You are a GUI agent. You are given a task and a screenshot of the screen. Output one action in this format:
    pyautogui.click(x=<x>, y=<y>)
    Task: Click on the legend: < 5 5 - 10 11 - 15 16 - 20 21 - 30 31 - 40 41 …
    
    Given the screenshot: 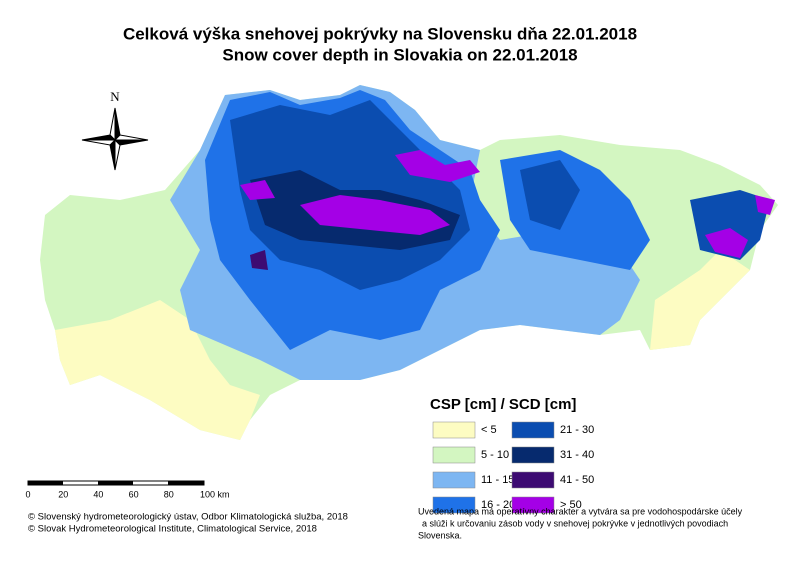 What is the action you would take?
    pyautogui.click(x=513, y=467)
    